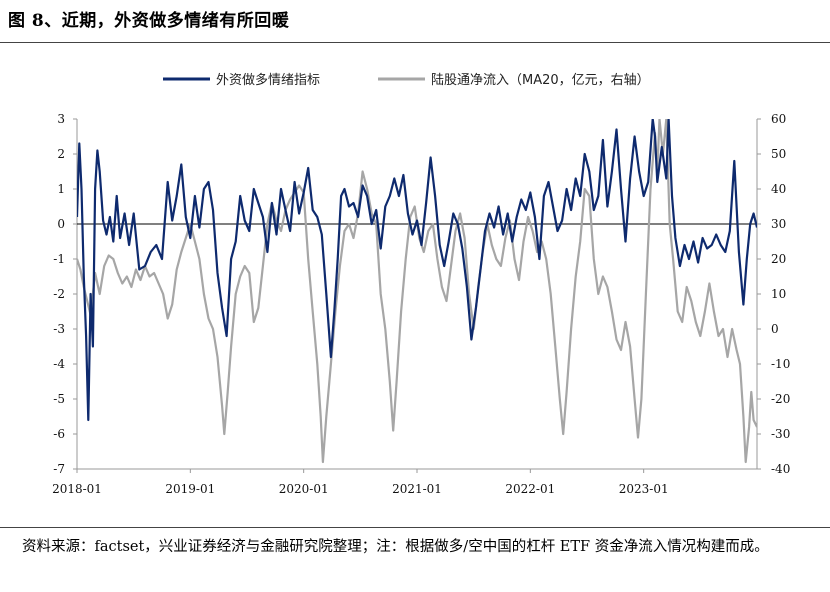  Describe the element at coordinates (268, 80) in the screenshot. I see `legend-label-sentiment: 外资做多情绪指标` at that location.